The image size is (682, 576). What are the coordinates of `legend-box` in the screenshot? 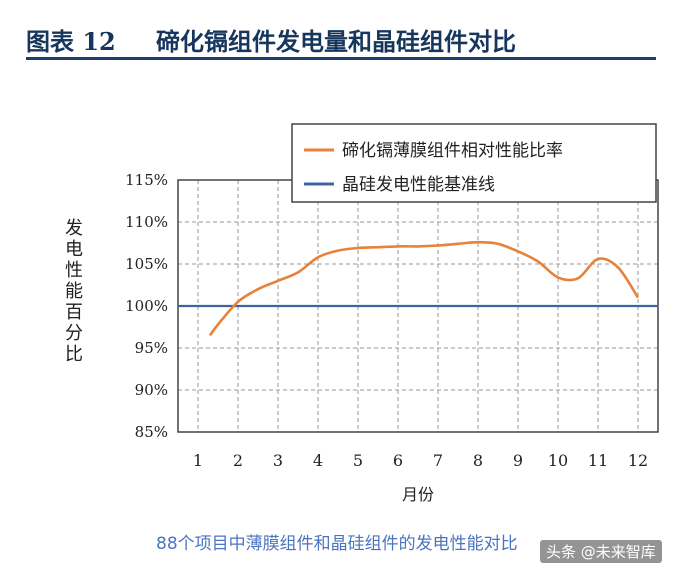 It's located at (474, 163).